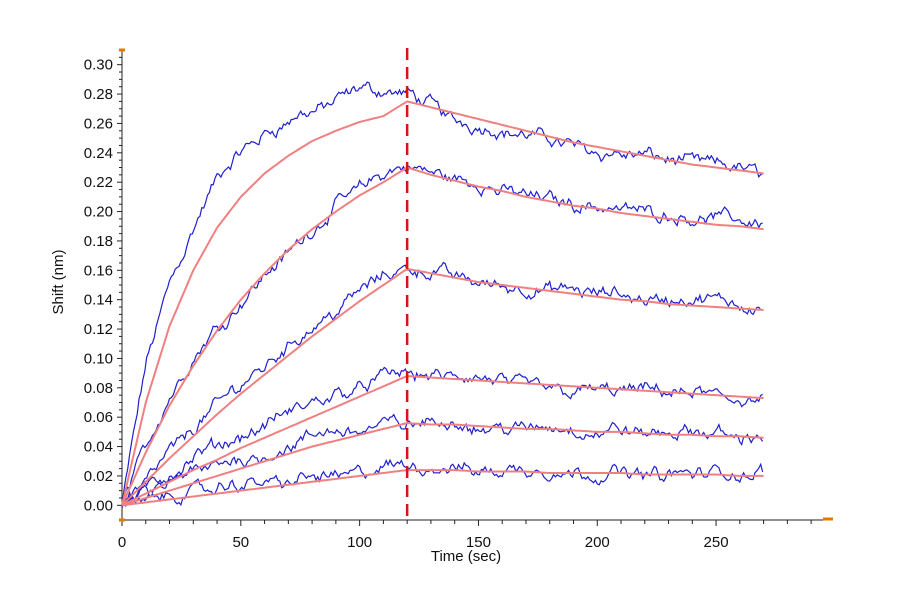  I want to click on x-axis-title: Time (sec), so click(466, 556).